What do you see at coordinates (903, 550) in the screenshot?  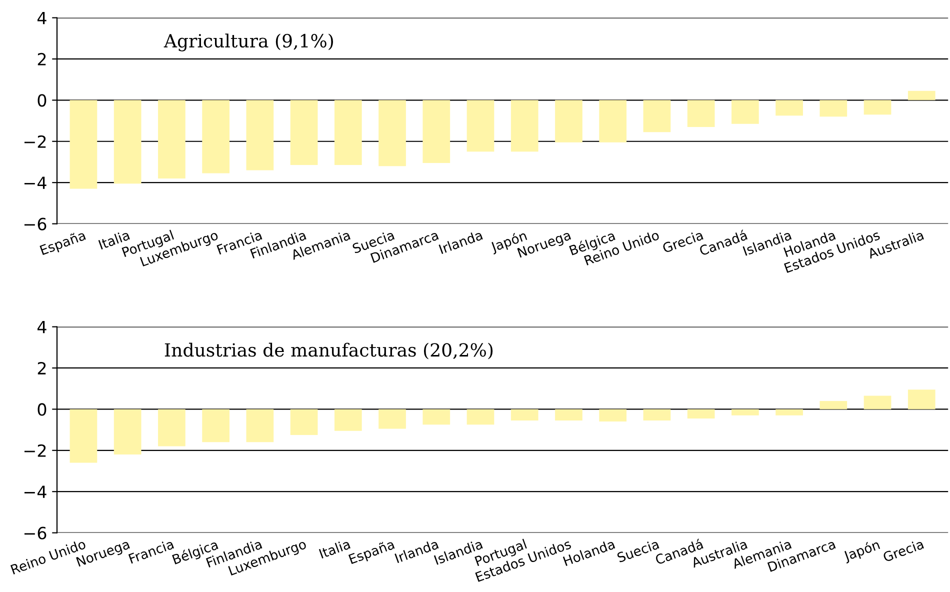 I see `x-tick-label: Grecia` at bounding box center [903, 550].